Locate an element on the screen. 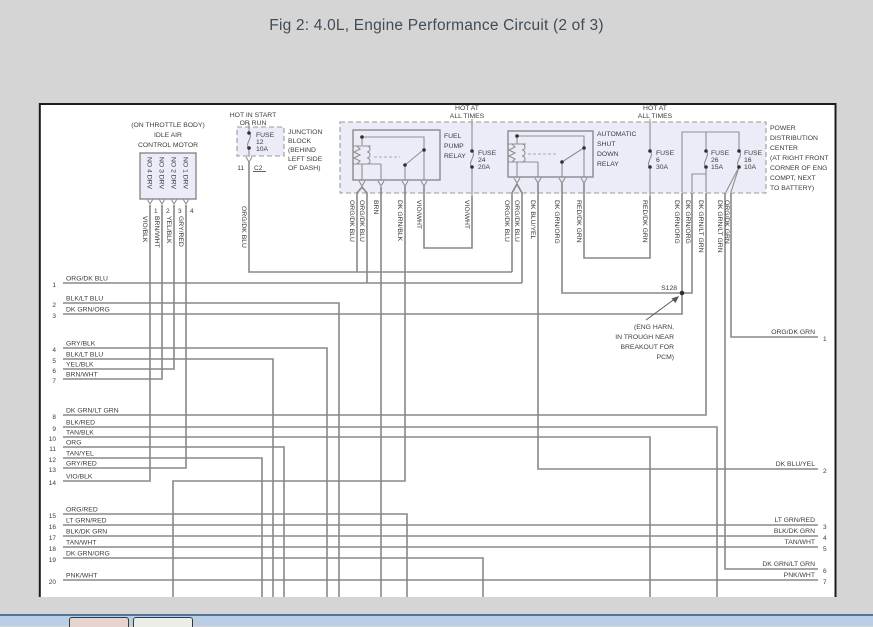 This screenshot has height=627, width=873. fuse-24-symbol is located at coordinates (472, 159).